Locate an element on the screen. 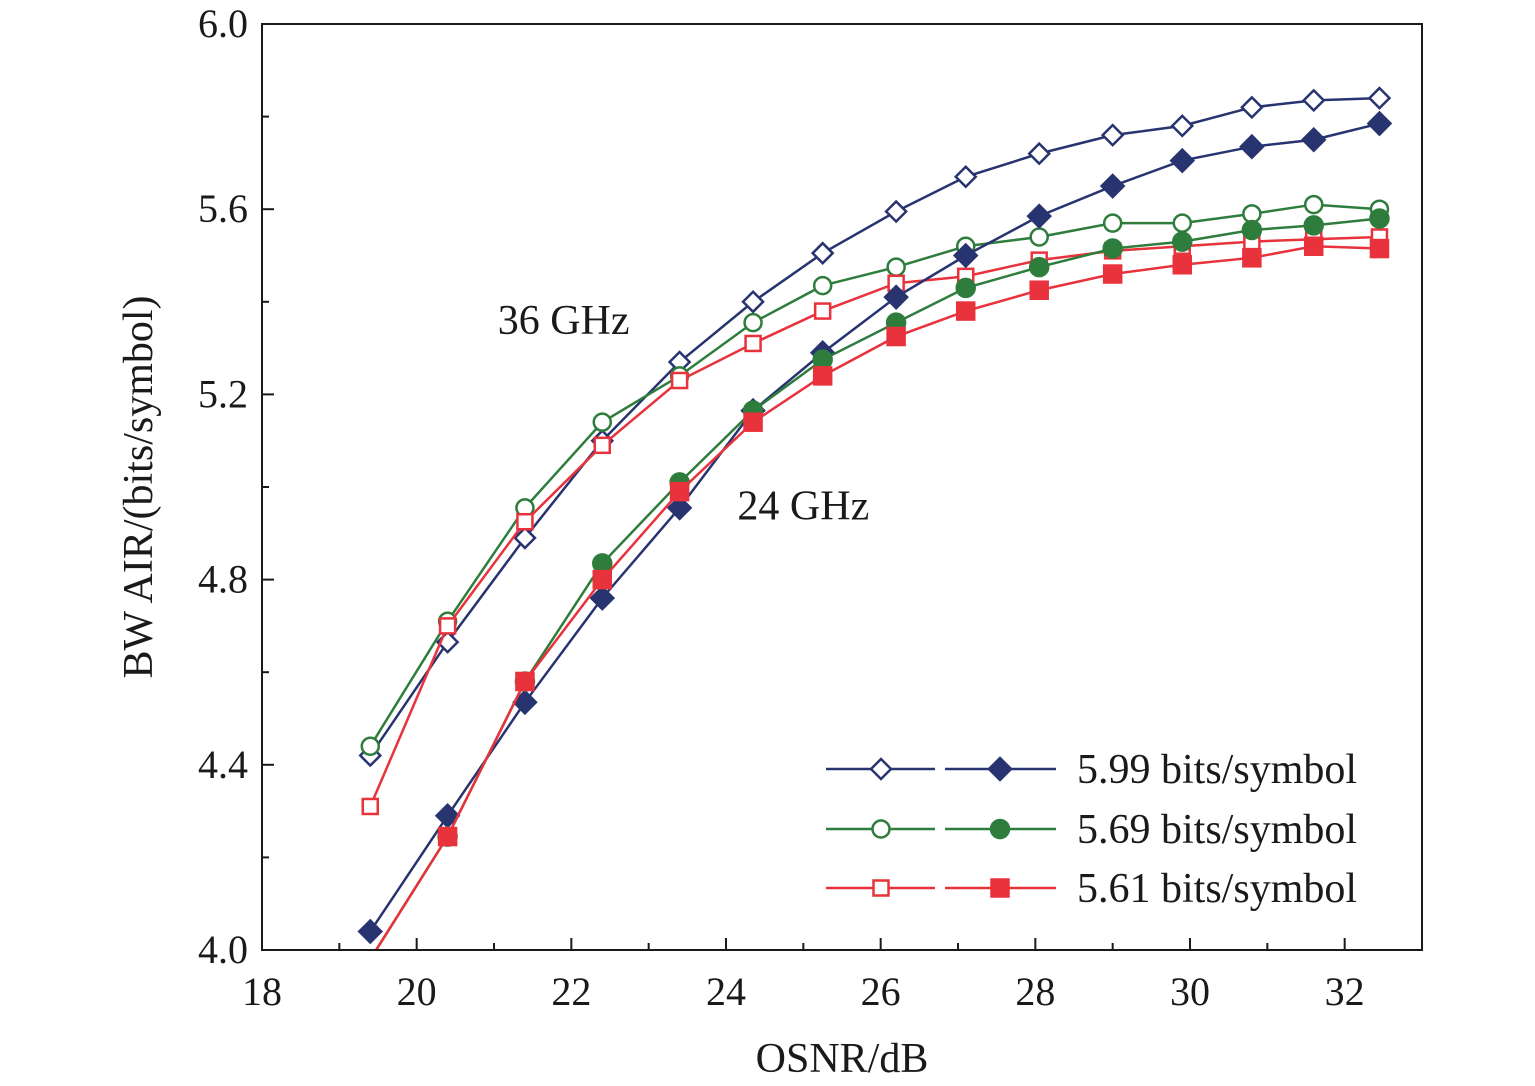  annotation-label: 24 GHz is located at coordinates (803, 506).